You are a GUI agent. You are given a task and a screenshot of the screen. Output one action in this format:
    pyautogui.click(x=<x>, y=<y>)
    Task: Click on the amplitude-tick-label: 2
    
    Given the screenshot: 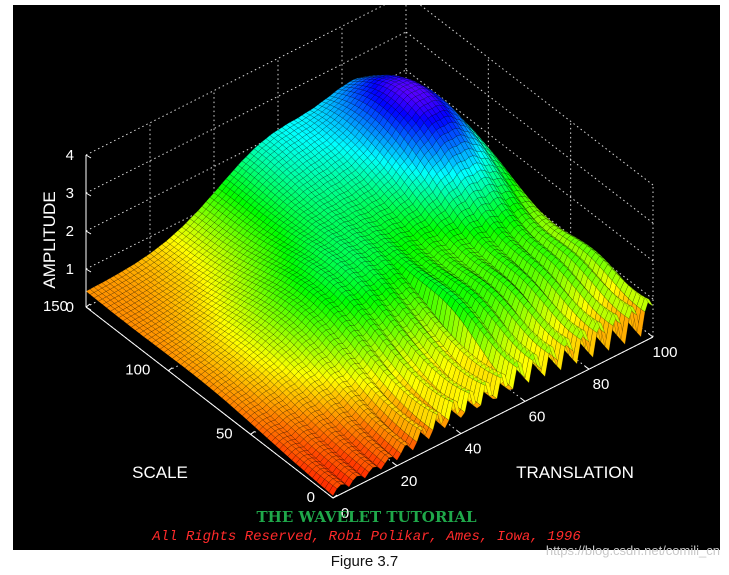 What is the action you would take?
    pyautogui.click(x=70, y=231)
    